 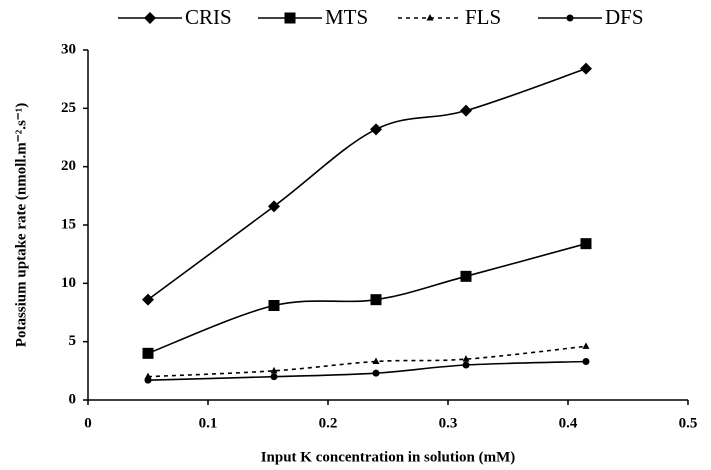 I want to click on x-tick-label: 0.2, so click(x=328, y=423).